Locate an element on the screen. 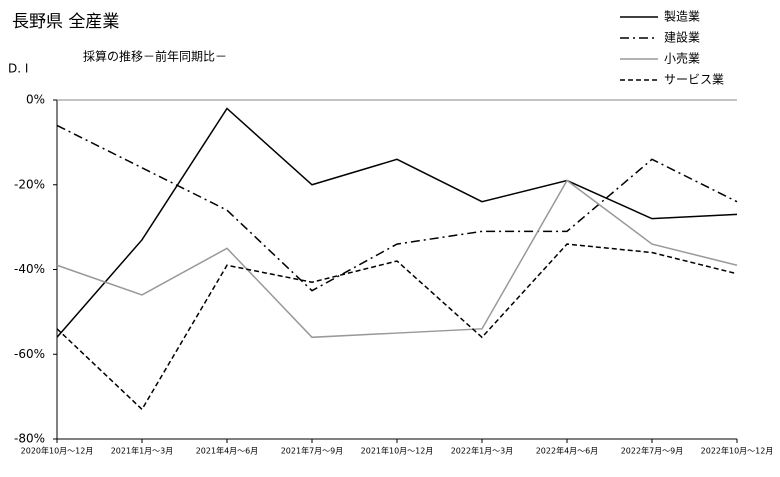 This screenshot has height=477, width=780. y-tick-label: -80% is located at coordinates (29, 439).